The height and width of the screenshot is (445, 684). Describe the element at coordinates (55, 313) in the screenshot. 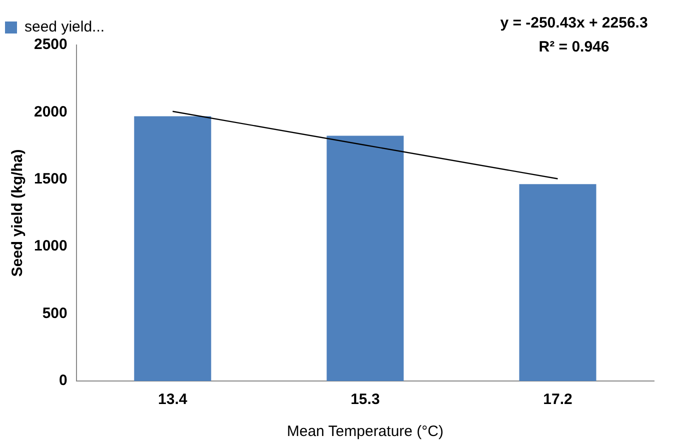

I see `y-tick-label: 500` at that location.